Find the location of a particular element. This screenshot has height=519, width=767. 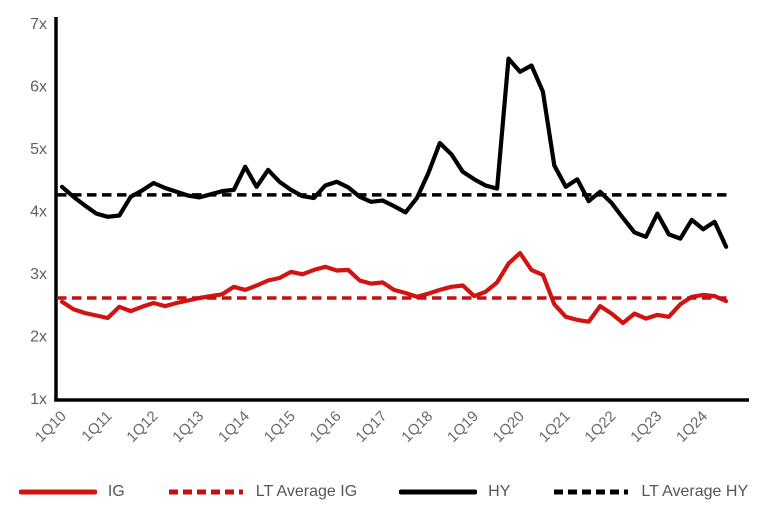

x-axis-tick-label: 1Q17 is located at coordinates (371, 427).